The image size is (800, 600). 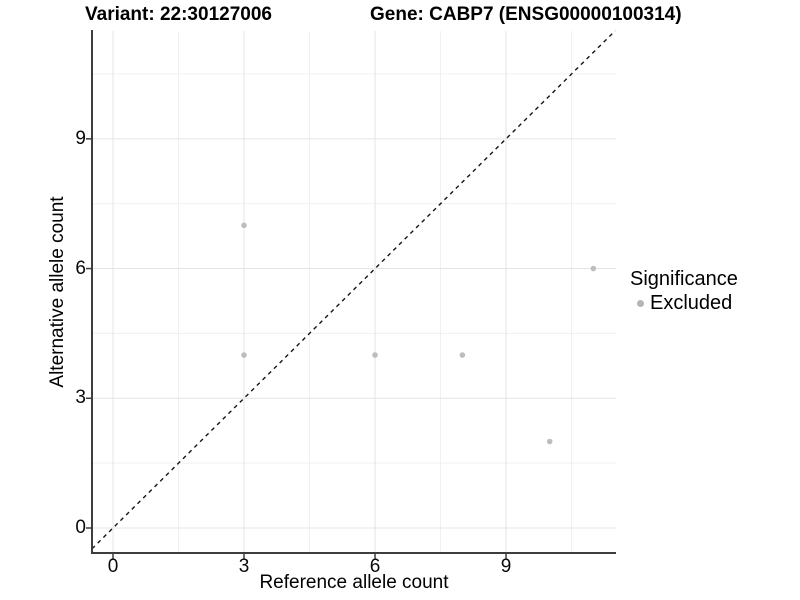 I want to click on x-axis-title: Reference allele count, so click(x=354, y=582).